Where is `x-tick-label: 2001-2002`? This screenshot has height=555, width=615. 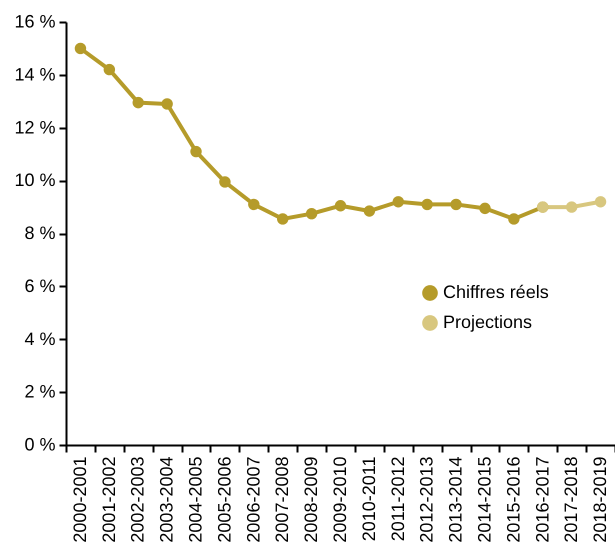
x-tick-label: 2001-2002 is located at coordinates (108, 499).